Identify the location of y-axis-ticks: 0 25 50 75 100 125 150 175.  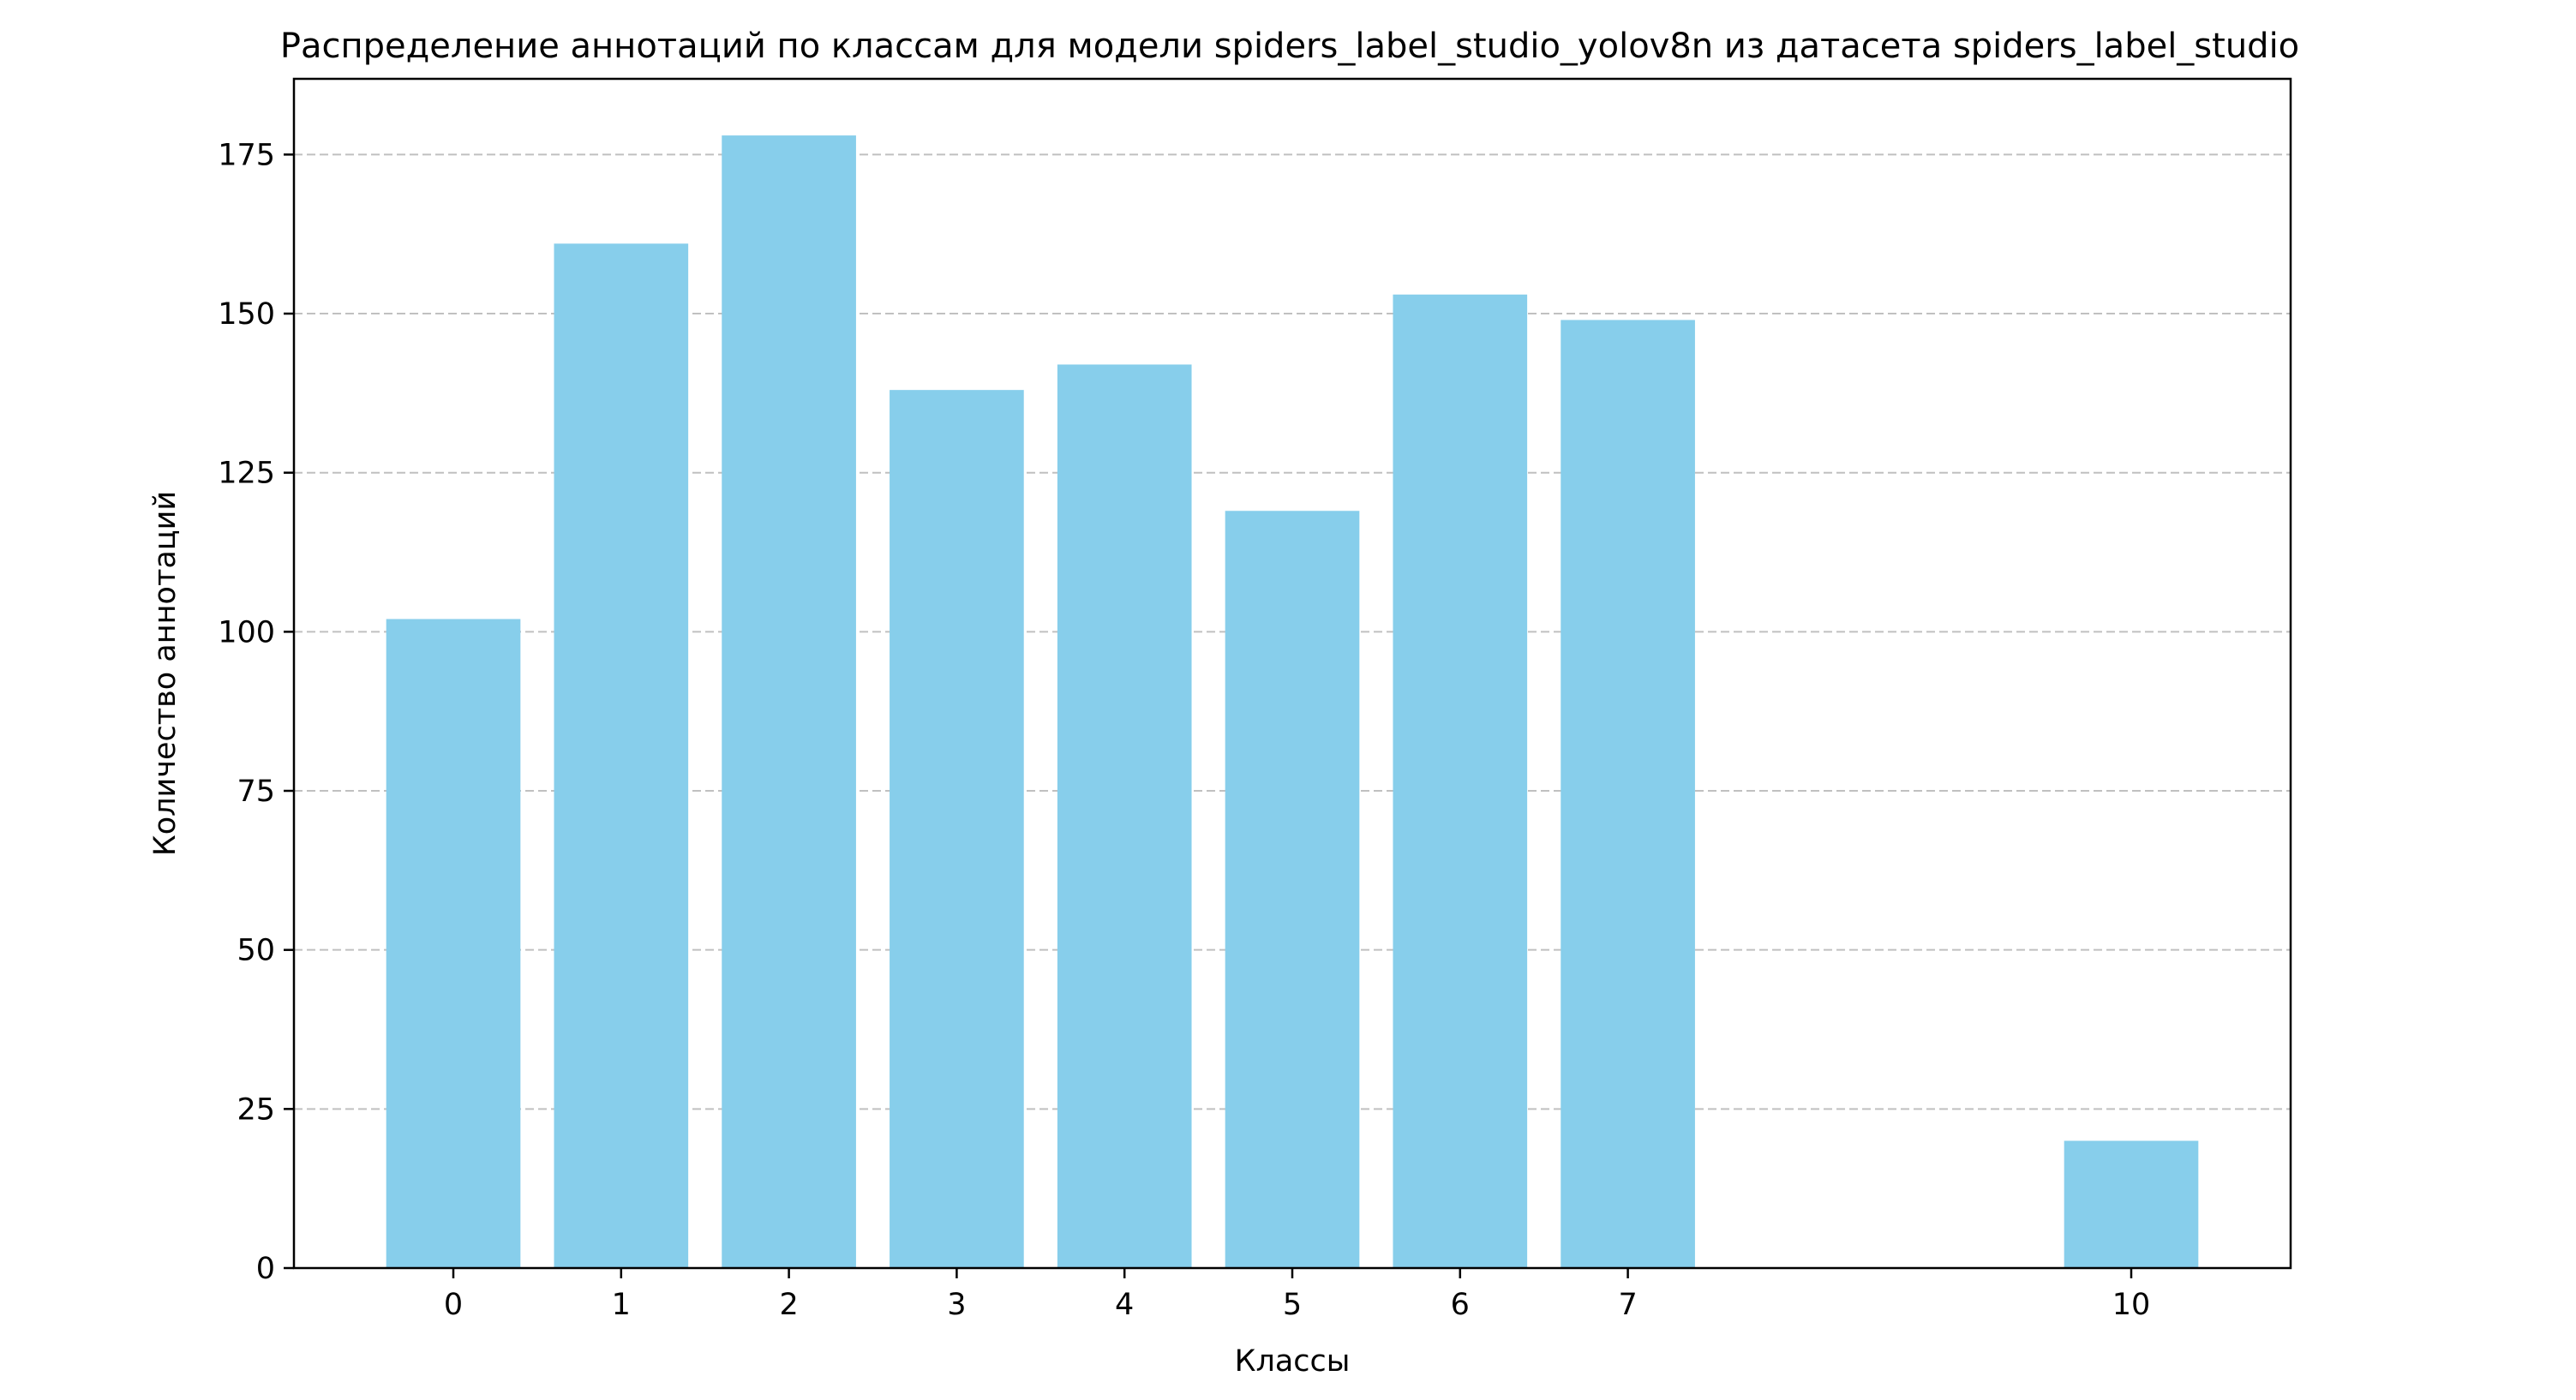
(256, 712).